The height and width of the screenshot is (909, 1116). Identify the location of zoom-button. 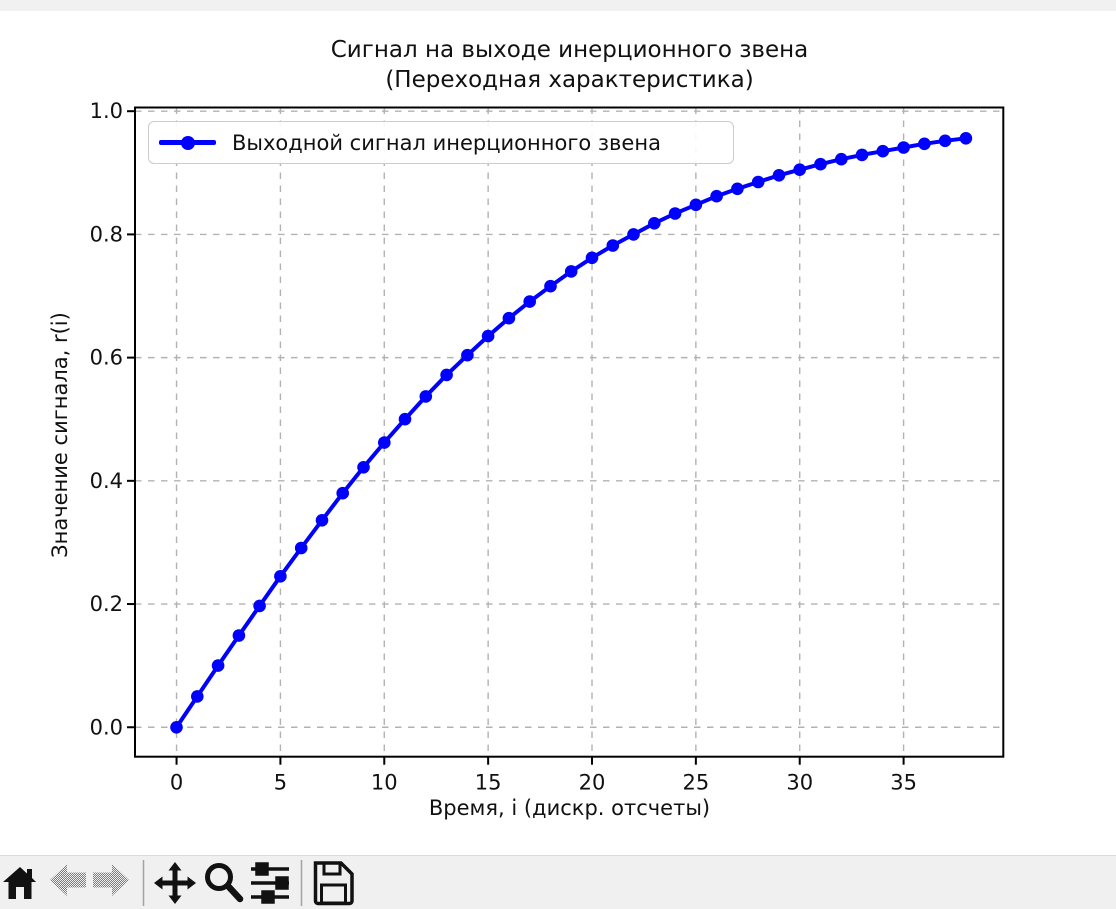
(224, 883).